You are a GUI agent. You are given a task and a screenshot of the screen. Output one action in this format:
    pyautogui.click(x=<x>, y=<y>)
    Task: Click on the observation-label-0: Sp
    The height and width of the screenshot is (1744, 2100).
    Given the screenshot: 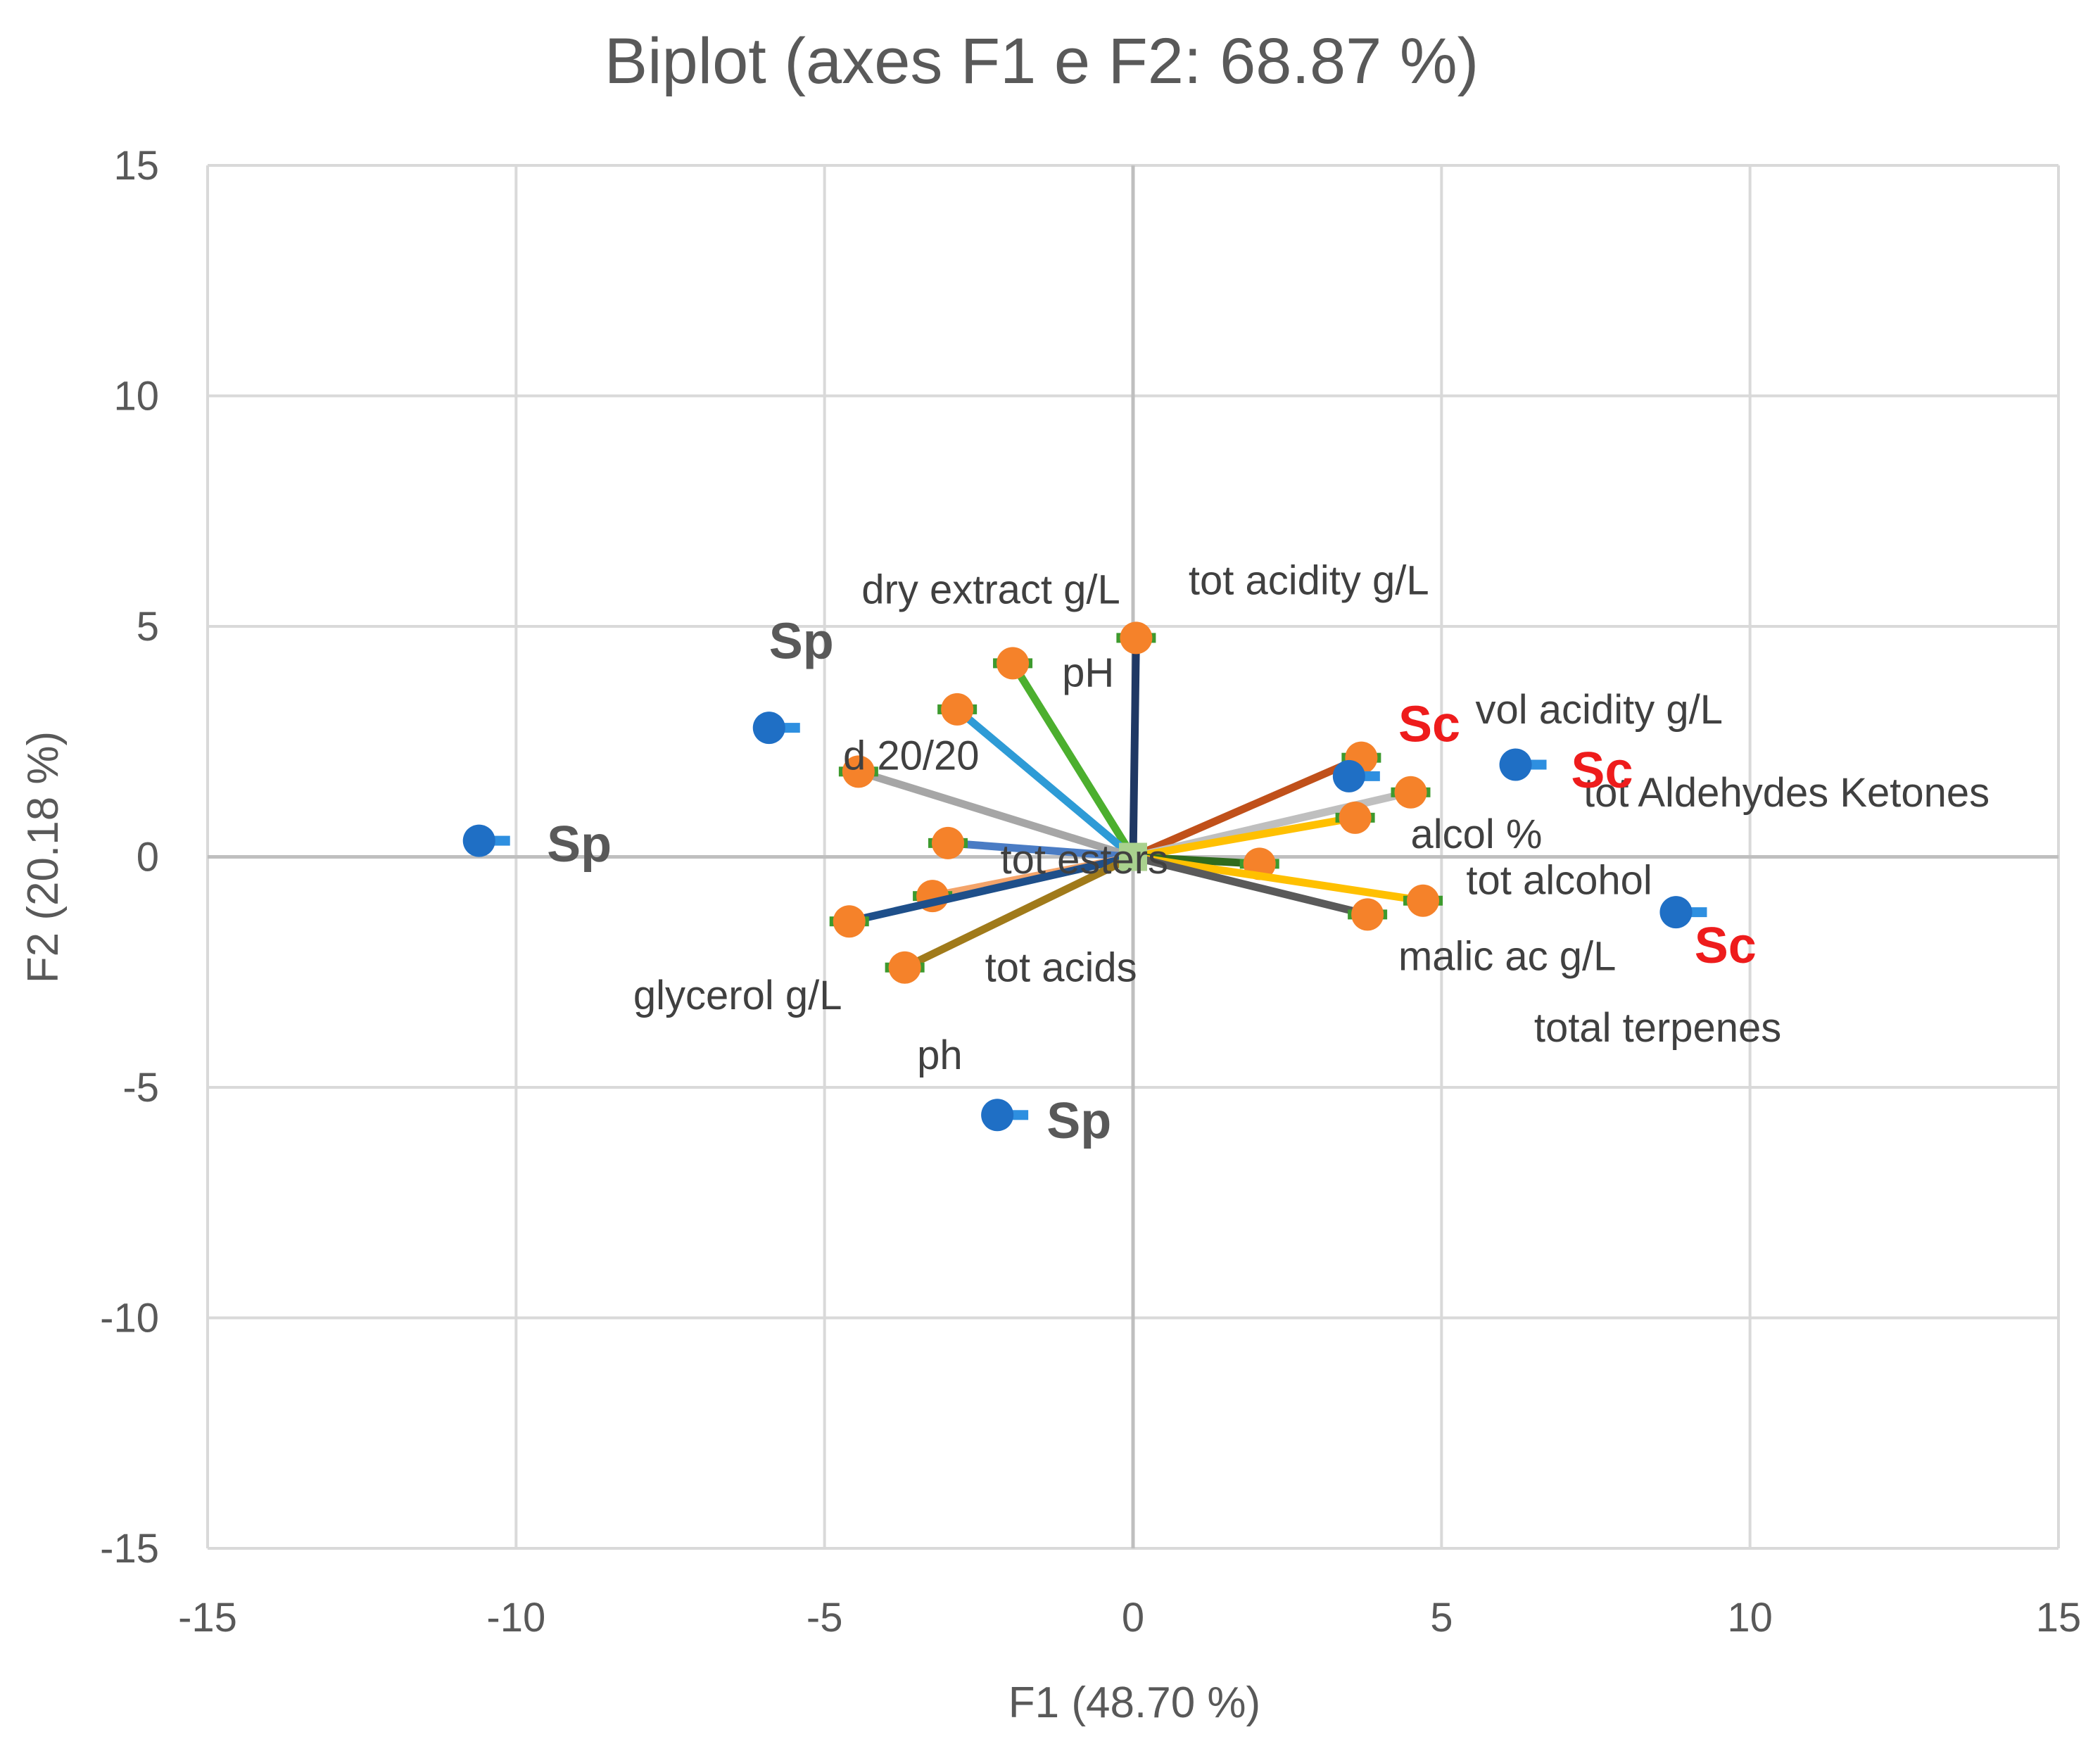 What is the action you would take?
    pyautogui.click(x=579, y=844)
    